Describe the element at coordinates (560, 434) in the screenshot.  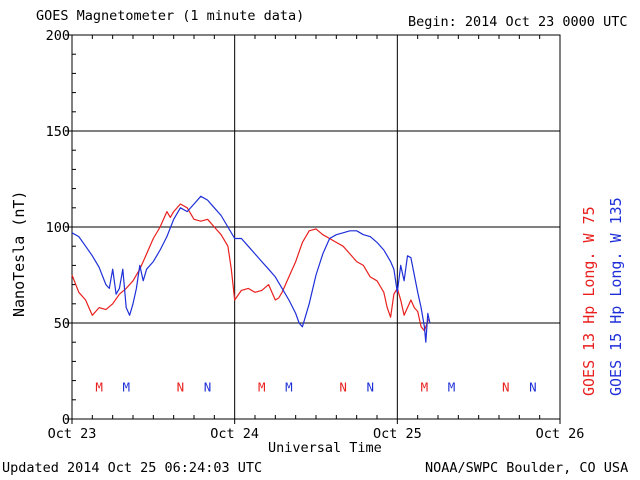
I see `x-tick-label: Oct 26` at that location.